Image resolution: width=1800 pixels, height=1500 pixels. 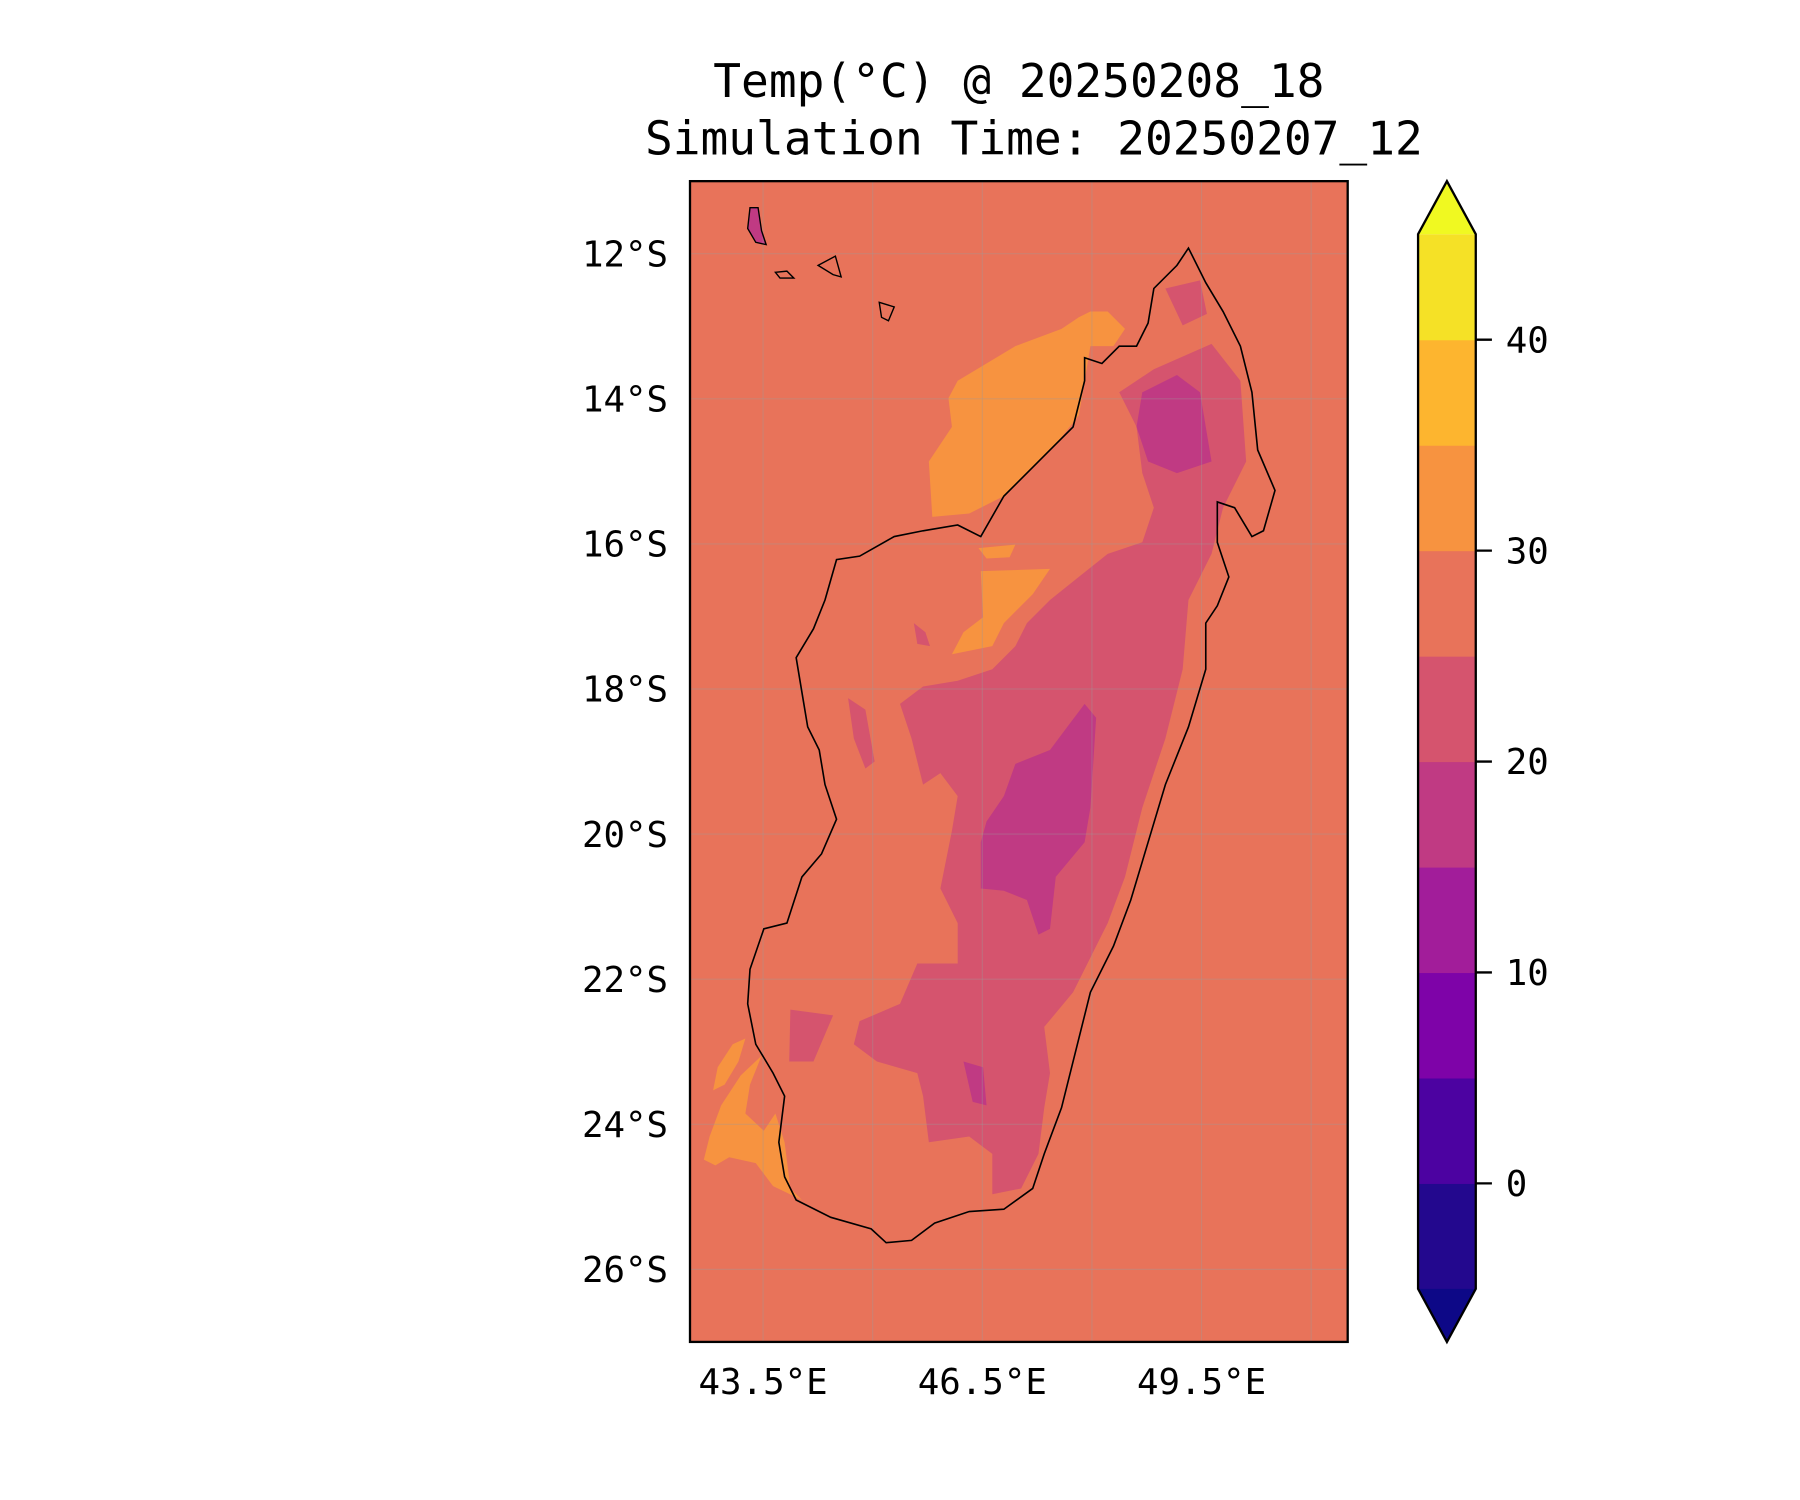 What do you see at coordinates (625, 1125) in the screenshot?
I see `y-tick-label: 24°S` at bounding box center [625, 1125].